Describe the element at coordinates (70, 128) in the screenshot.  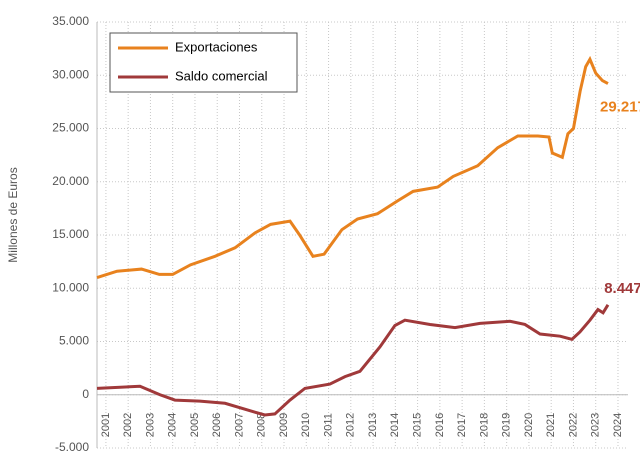
I see `y-tick-label: 25.000` at that location.